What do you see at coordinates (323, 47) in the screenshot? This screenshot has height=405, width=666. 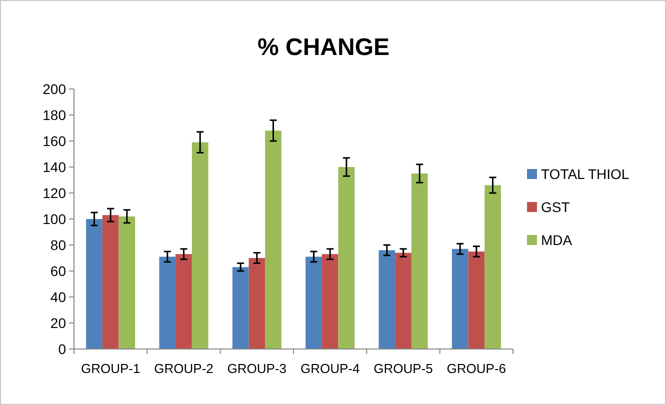 I see `chart-title: % CHANGE` at bounding box center [323, 47].